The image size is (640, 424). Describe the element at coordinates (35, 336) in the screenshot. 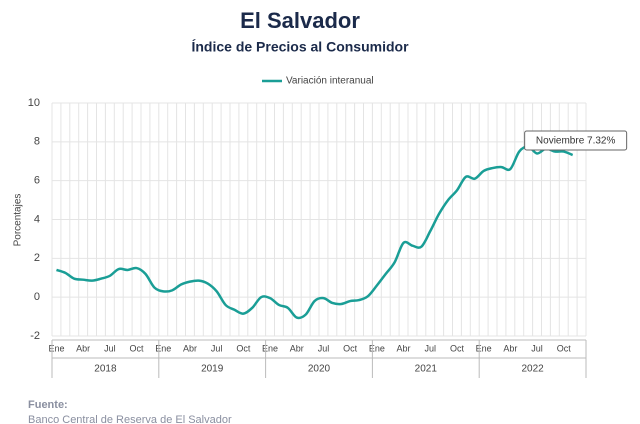

I see `y-tick-label: -2` at that location.